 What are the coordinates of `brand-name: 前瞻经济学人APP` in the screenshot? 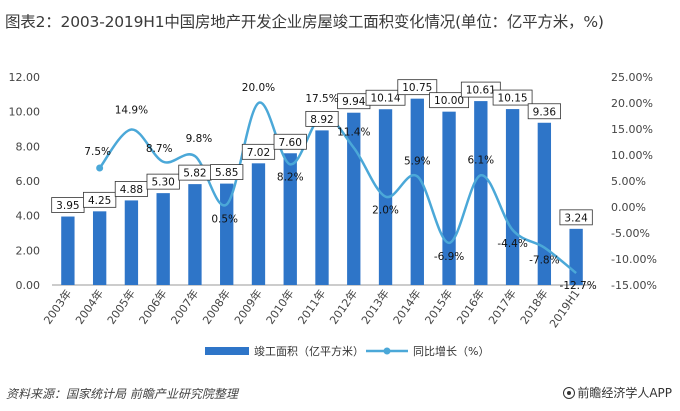 It's located at (624, 393).